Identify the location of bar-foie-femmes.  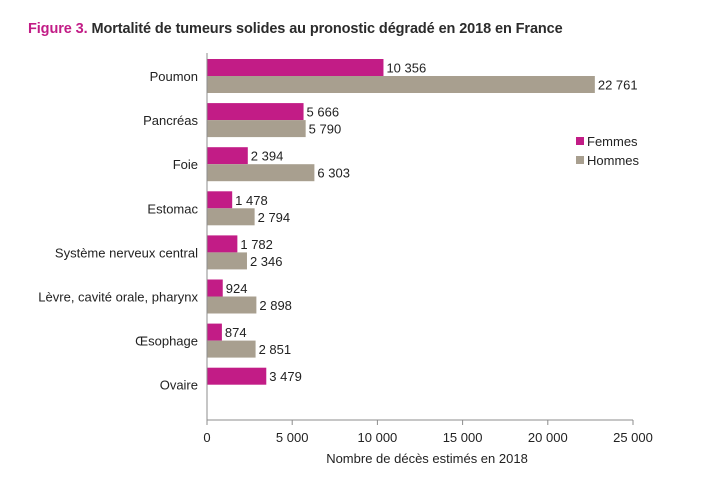
(227, 156).